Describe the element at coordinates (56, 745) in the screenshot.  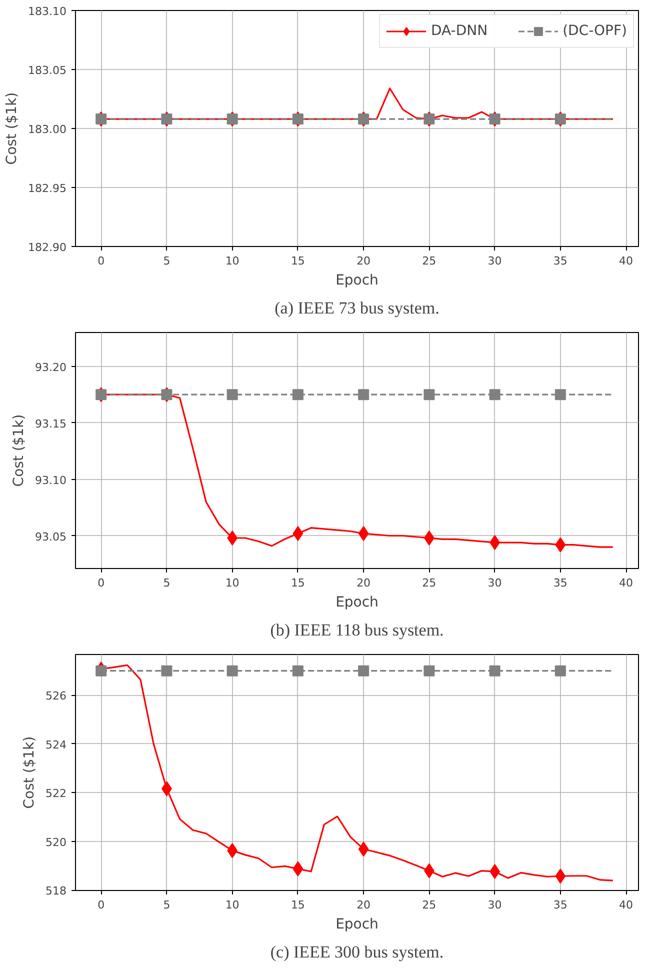
I see `y-tick-label: 524` at that location.